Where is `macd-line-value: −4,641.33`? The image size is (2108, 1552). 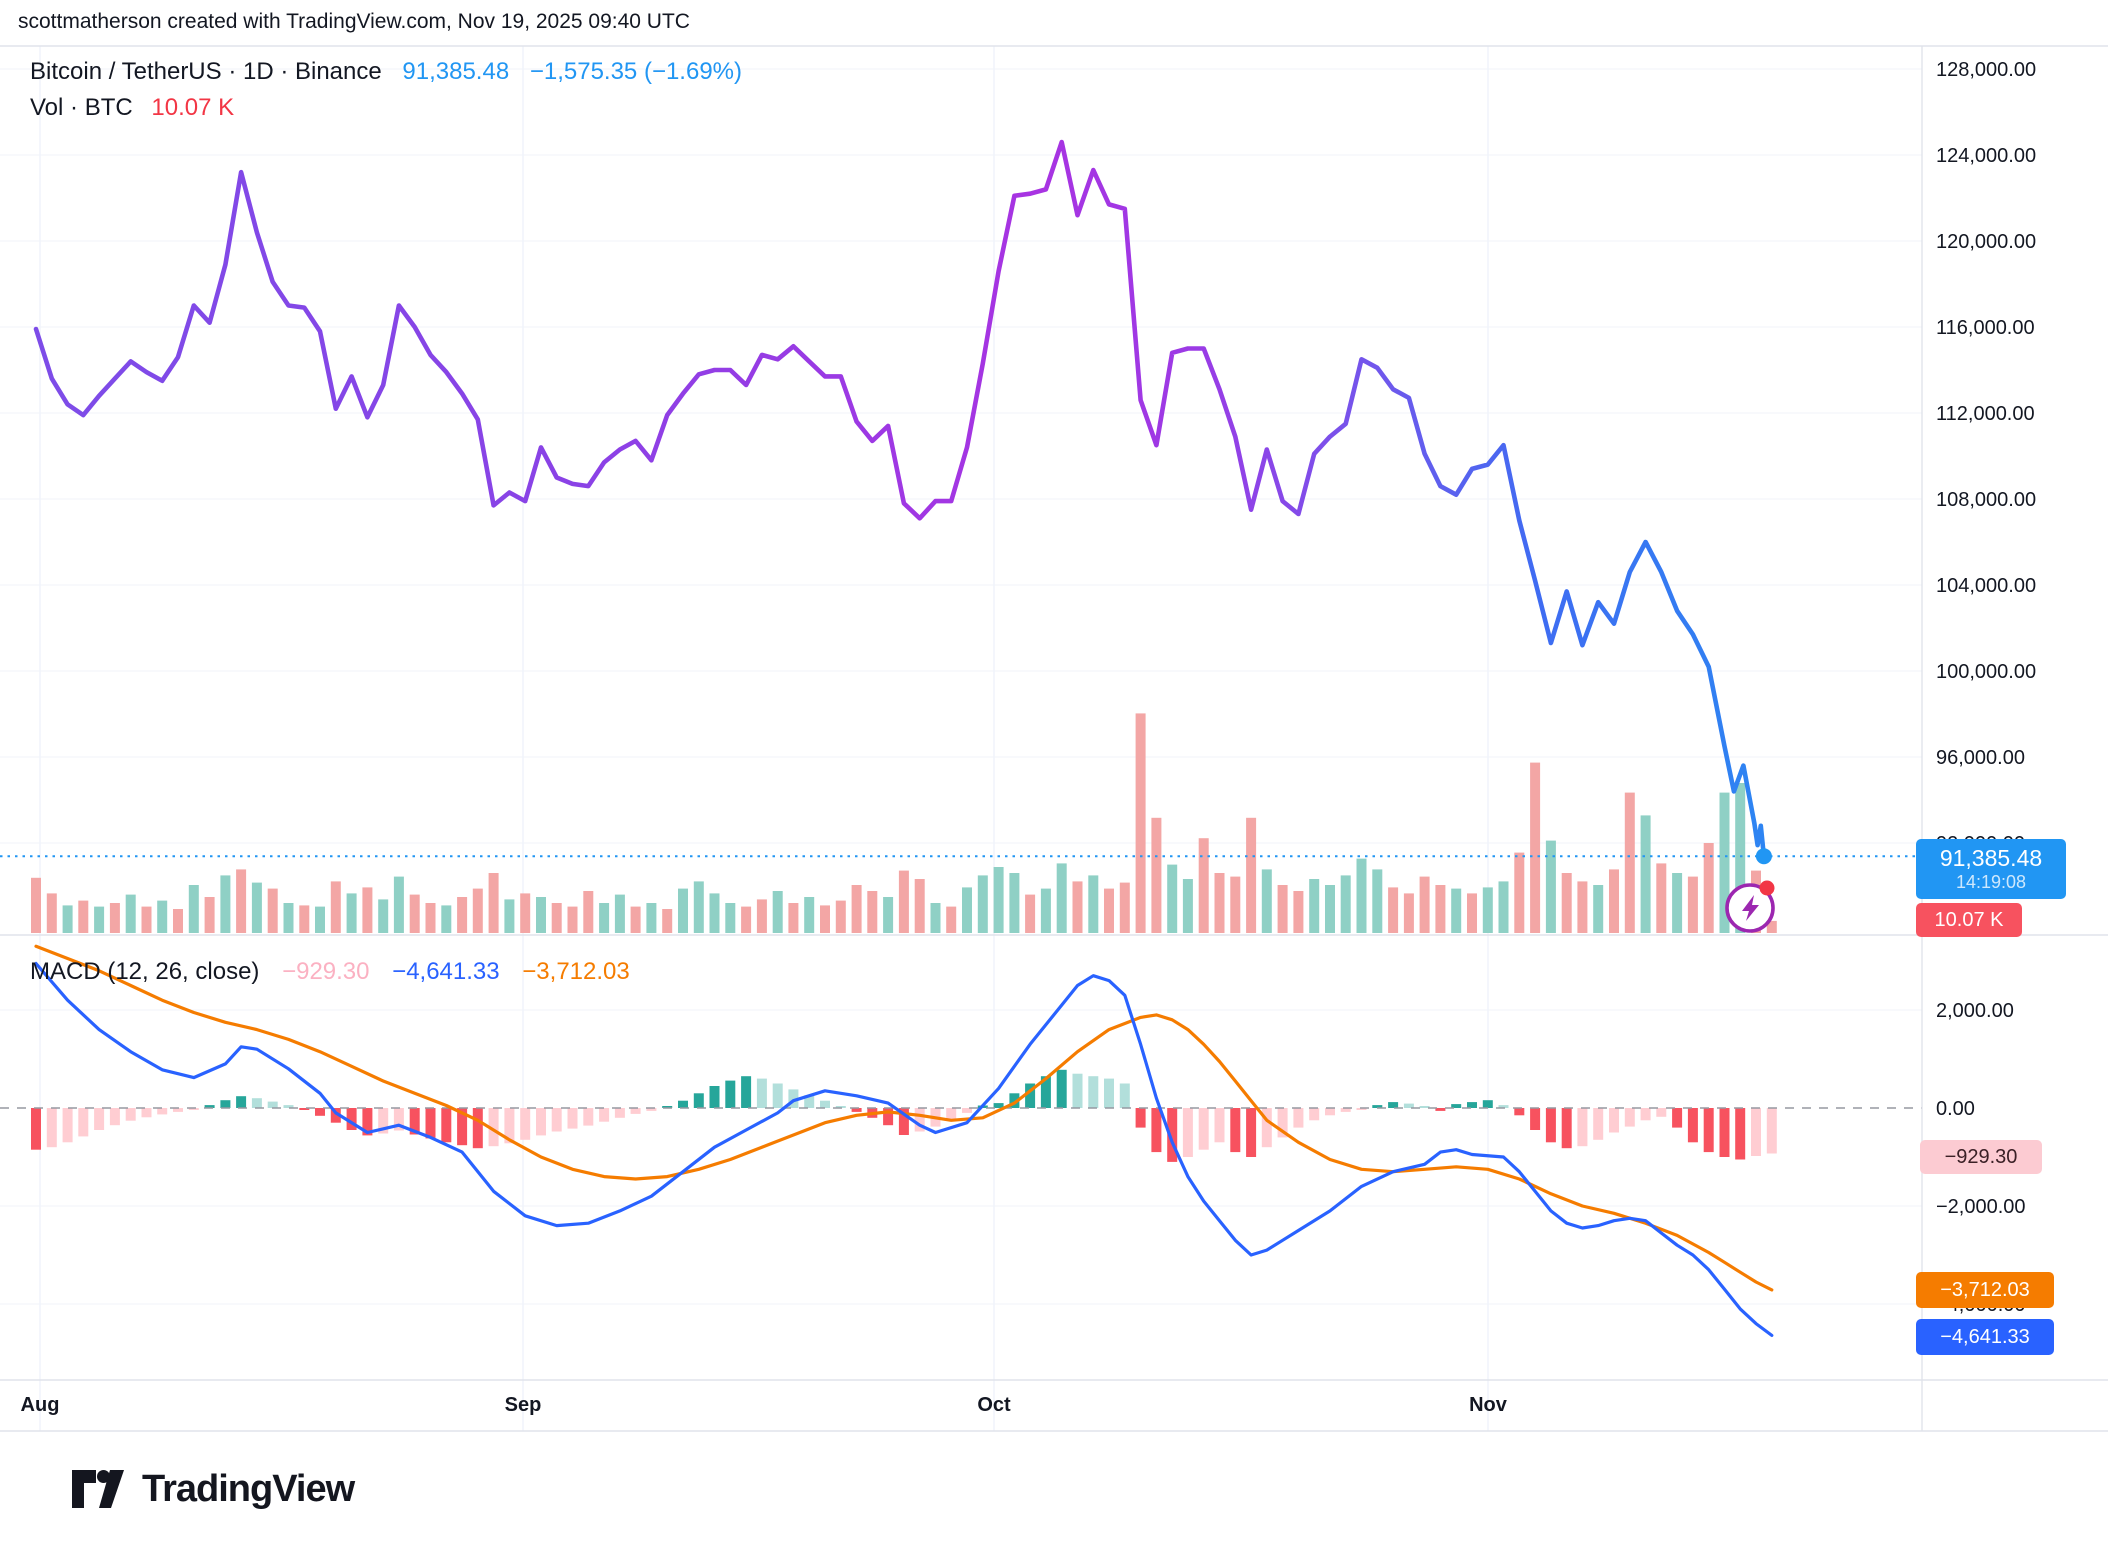
macd-line-value: −4,641.33 is located at coordinates (446, 971).